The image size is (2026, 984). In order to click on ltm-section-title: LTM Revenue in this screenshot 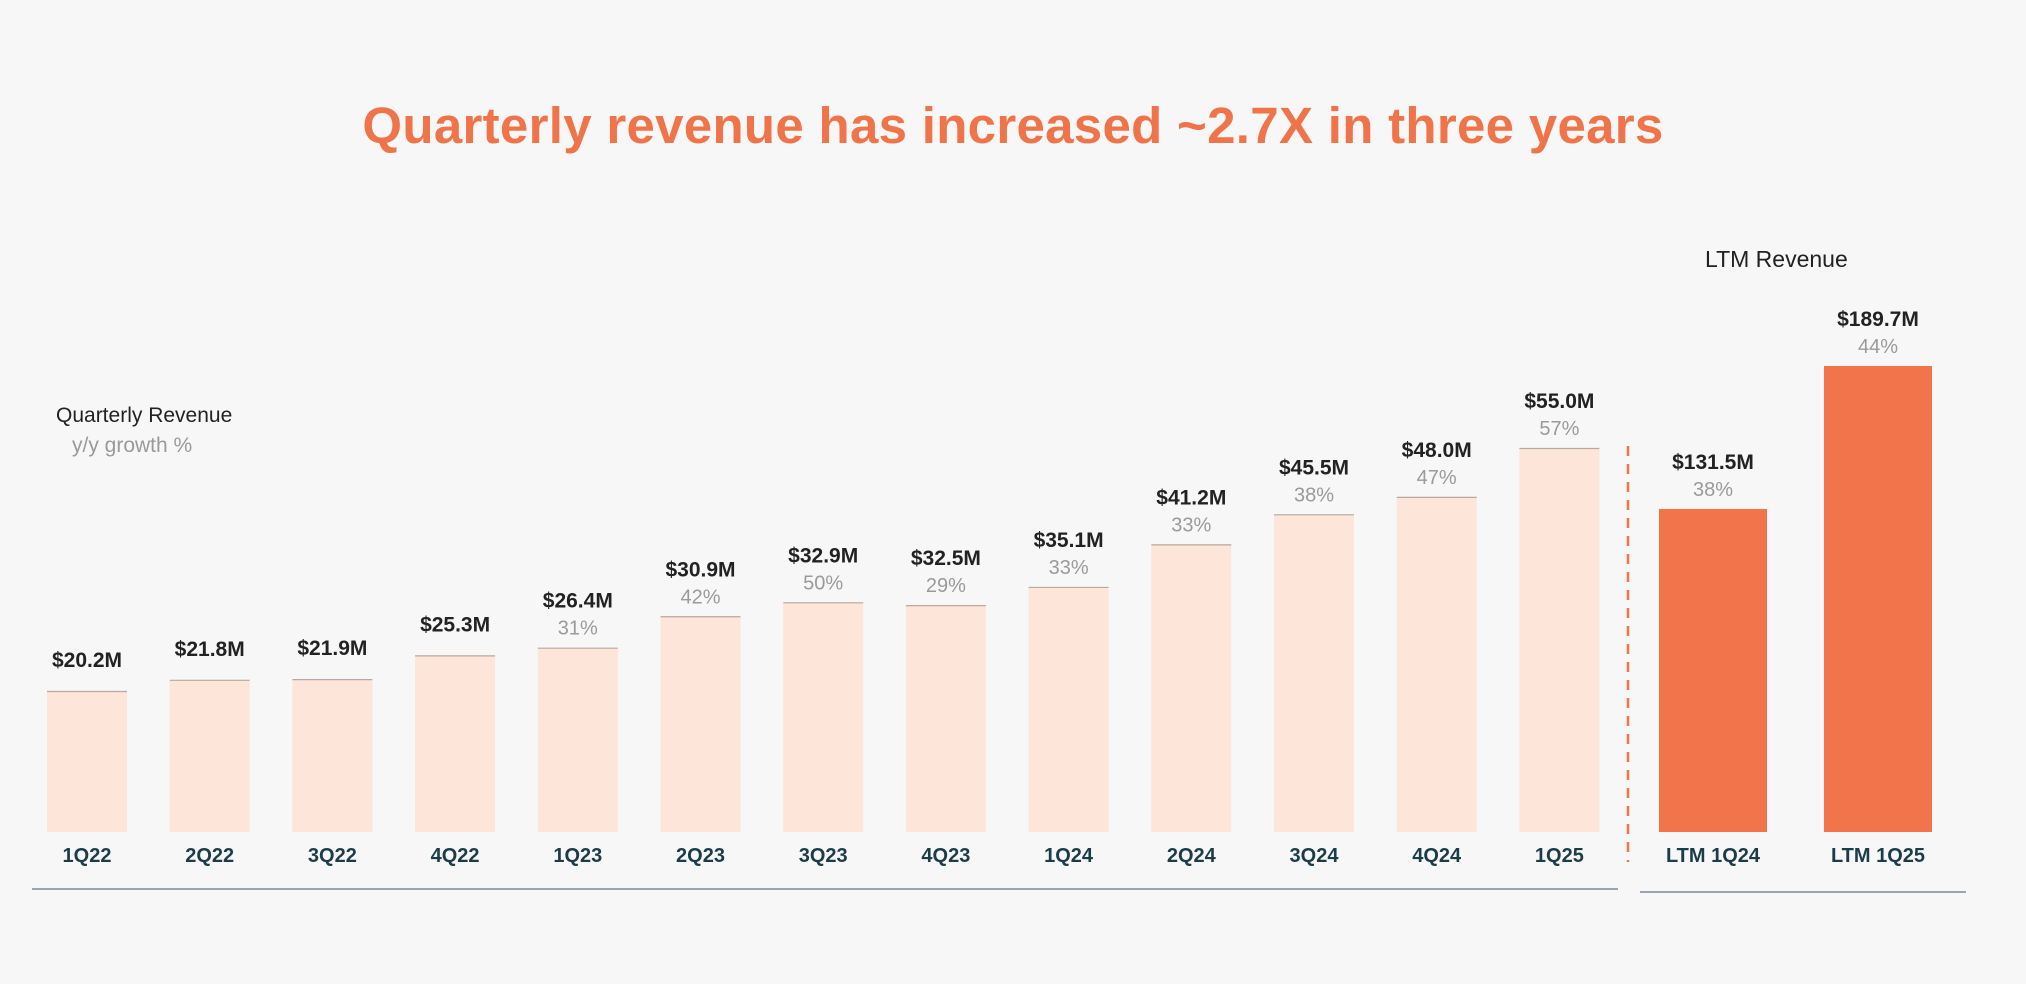, I will do `click(1776, 259)`.